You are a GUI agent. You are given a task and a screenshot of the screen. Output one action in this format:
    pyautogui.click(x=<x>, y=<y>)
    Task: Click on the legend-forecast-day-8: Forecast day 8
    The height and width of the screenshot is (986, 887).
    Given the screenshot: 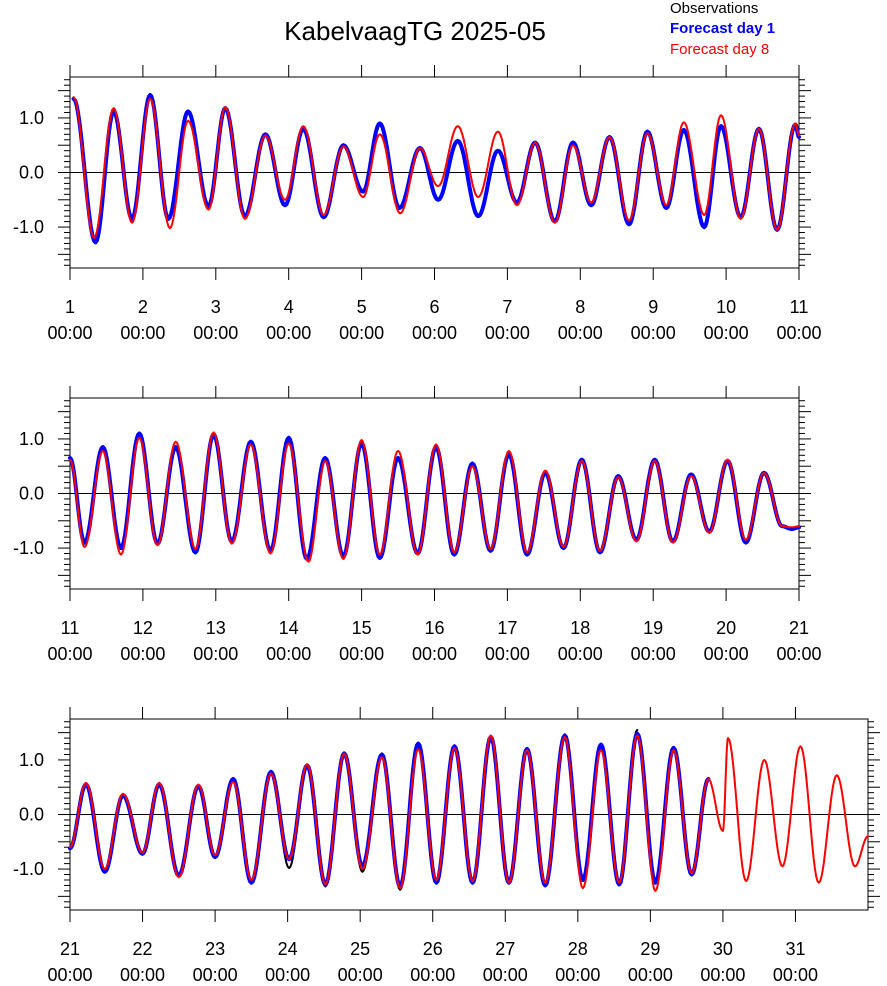 What is the action you would take?
    pyautogui.click(x=719, y=49)
    